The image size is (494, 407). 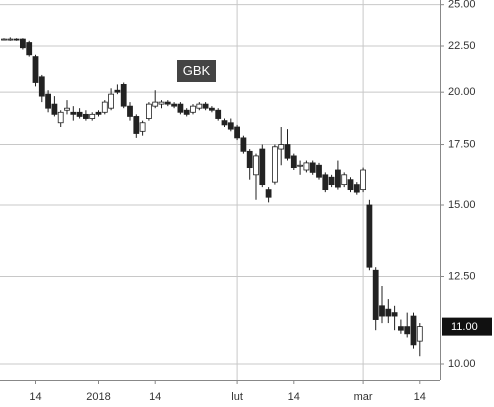 I want to click on y-tick-label: 15.00, so click(x=462, y=205).